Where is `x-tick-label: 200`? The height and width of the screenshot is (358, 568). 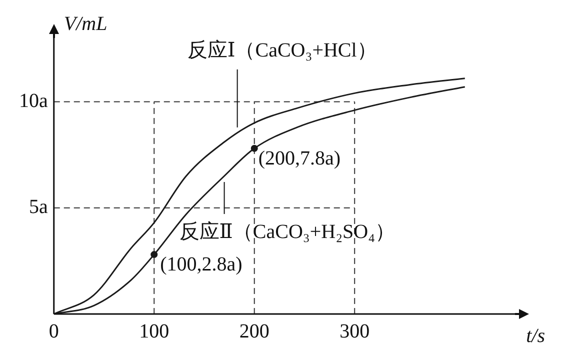
x-tick-label: 200 is located at coordinates (254, 331).